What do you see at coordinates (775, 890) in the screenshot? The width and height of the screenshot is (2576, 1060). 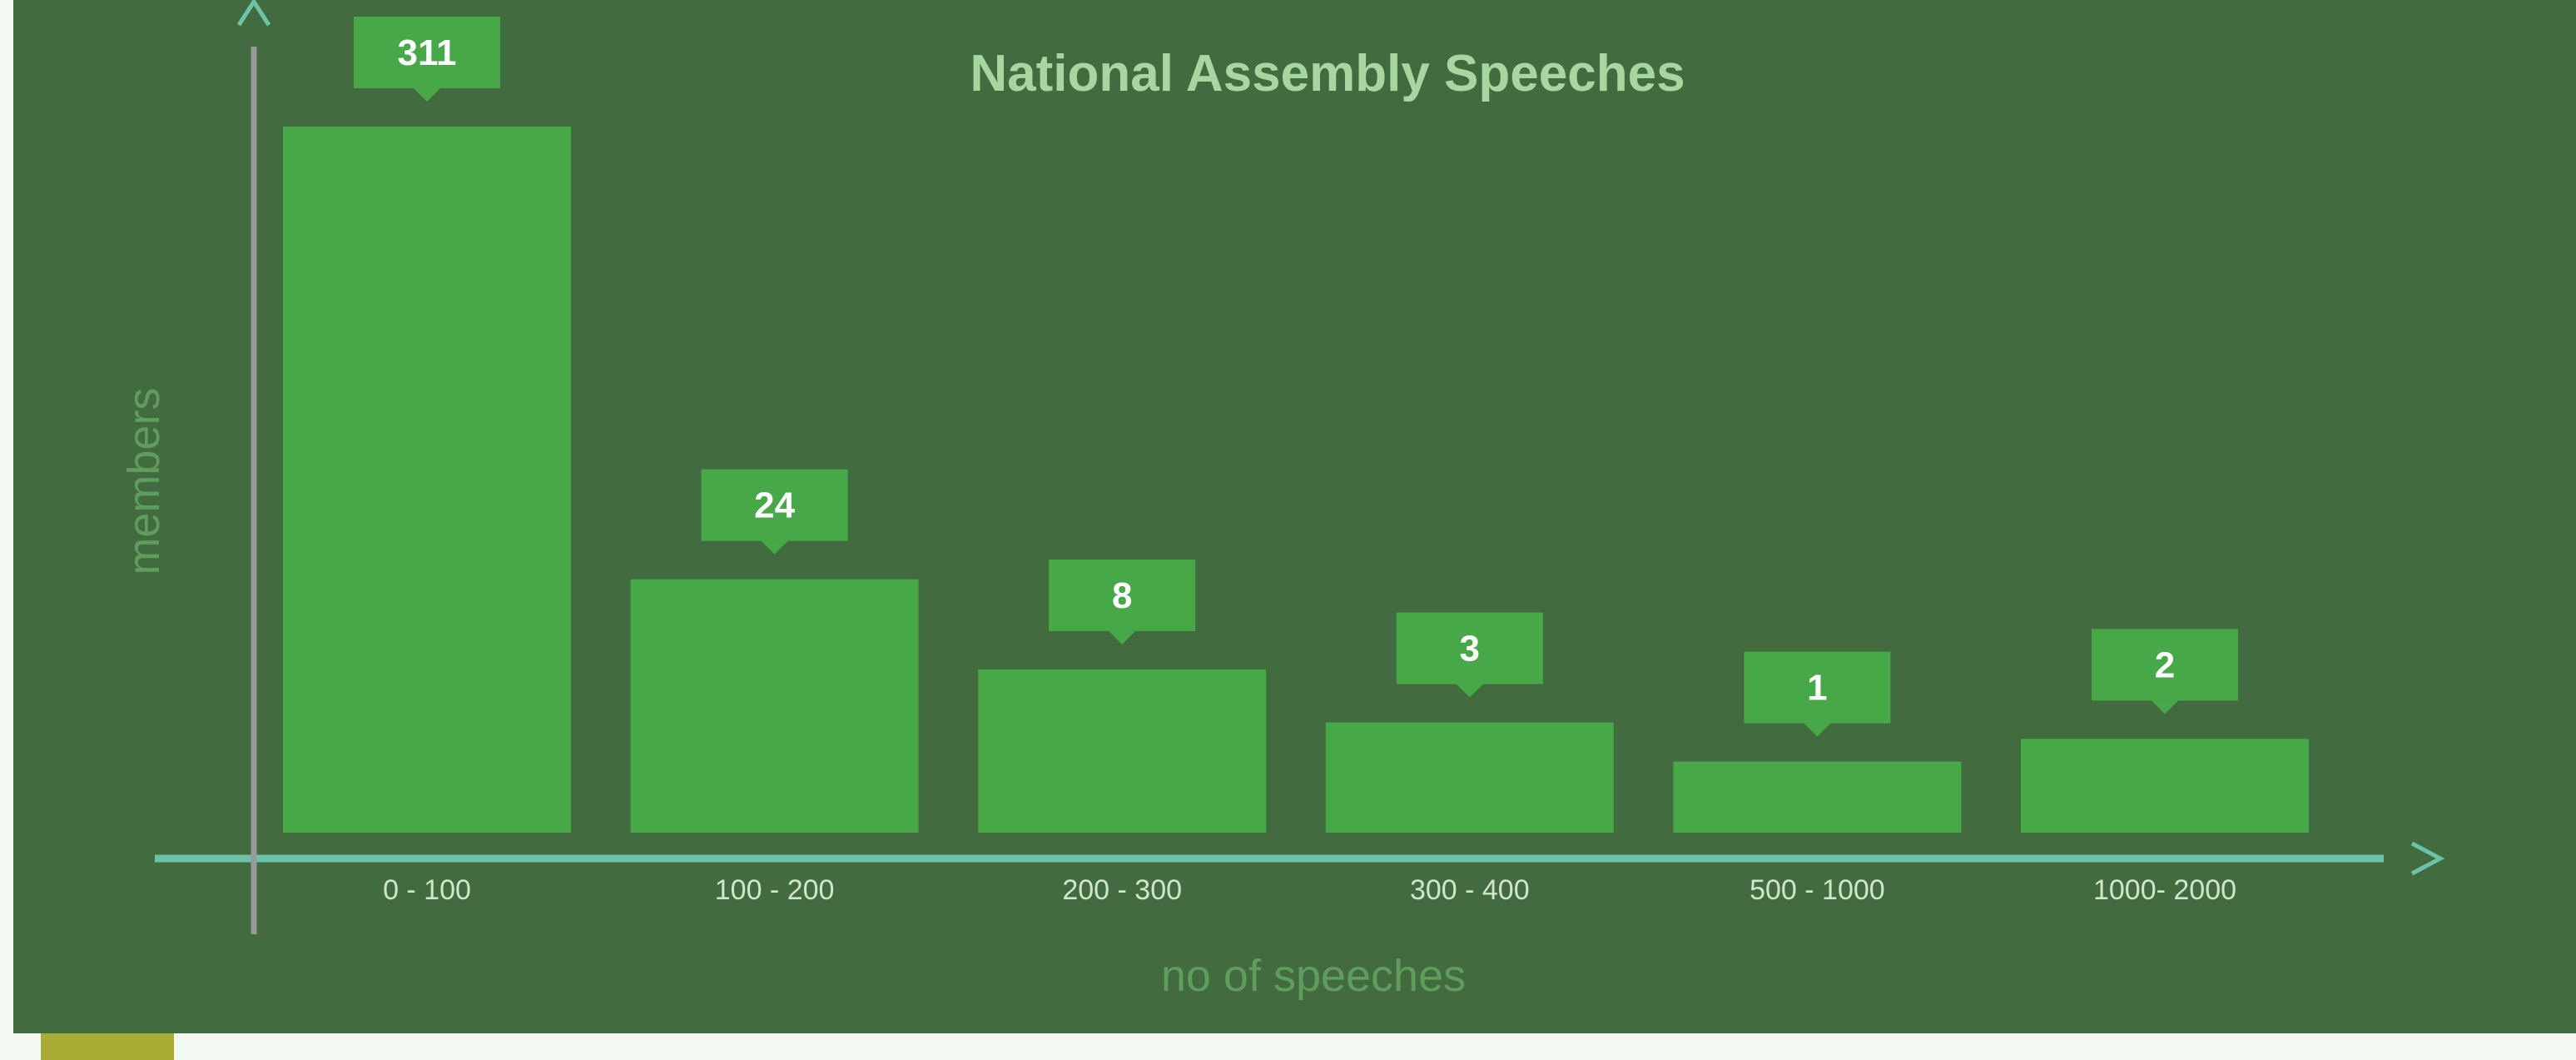 I see `x-tick-label: 100 - 200` at bounding box center [775, 890].